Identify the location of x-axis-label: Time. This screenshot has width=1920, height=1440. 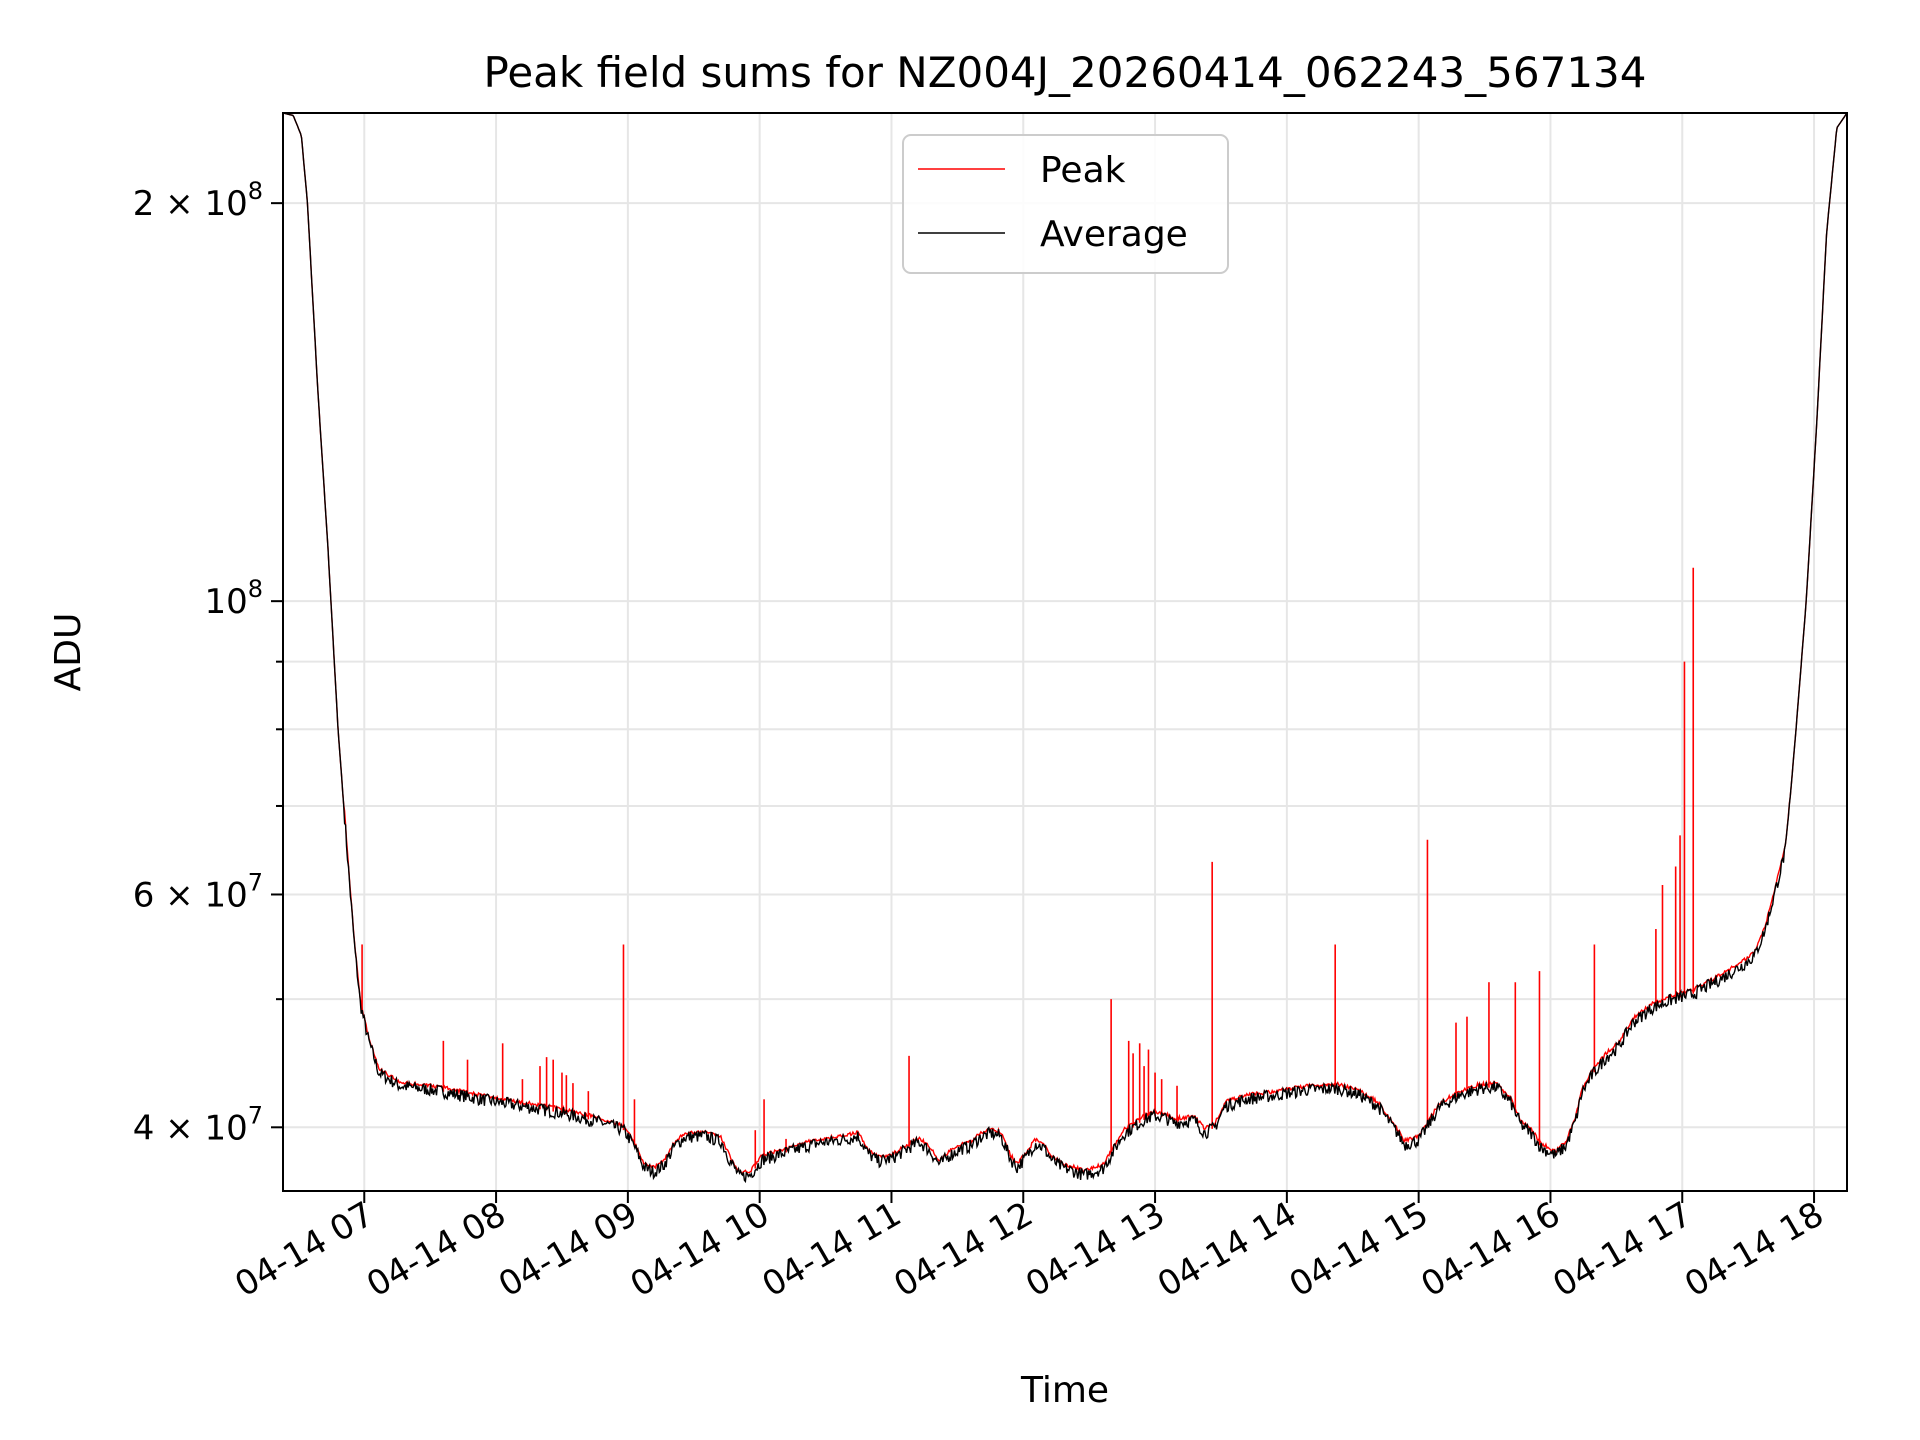
(1064, 1390).